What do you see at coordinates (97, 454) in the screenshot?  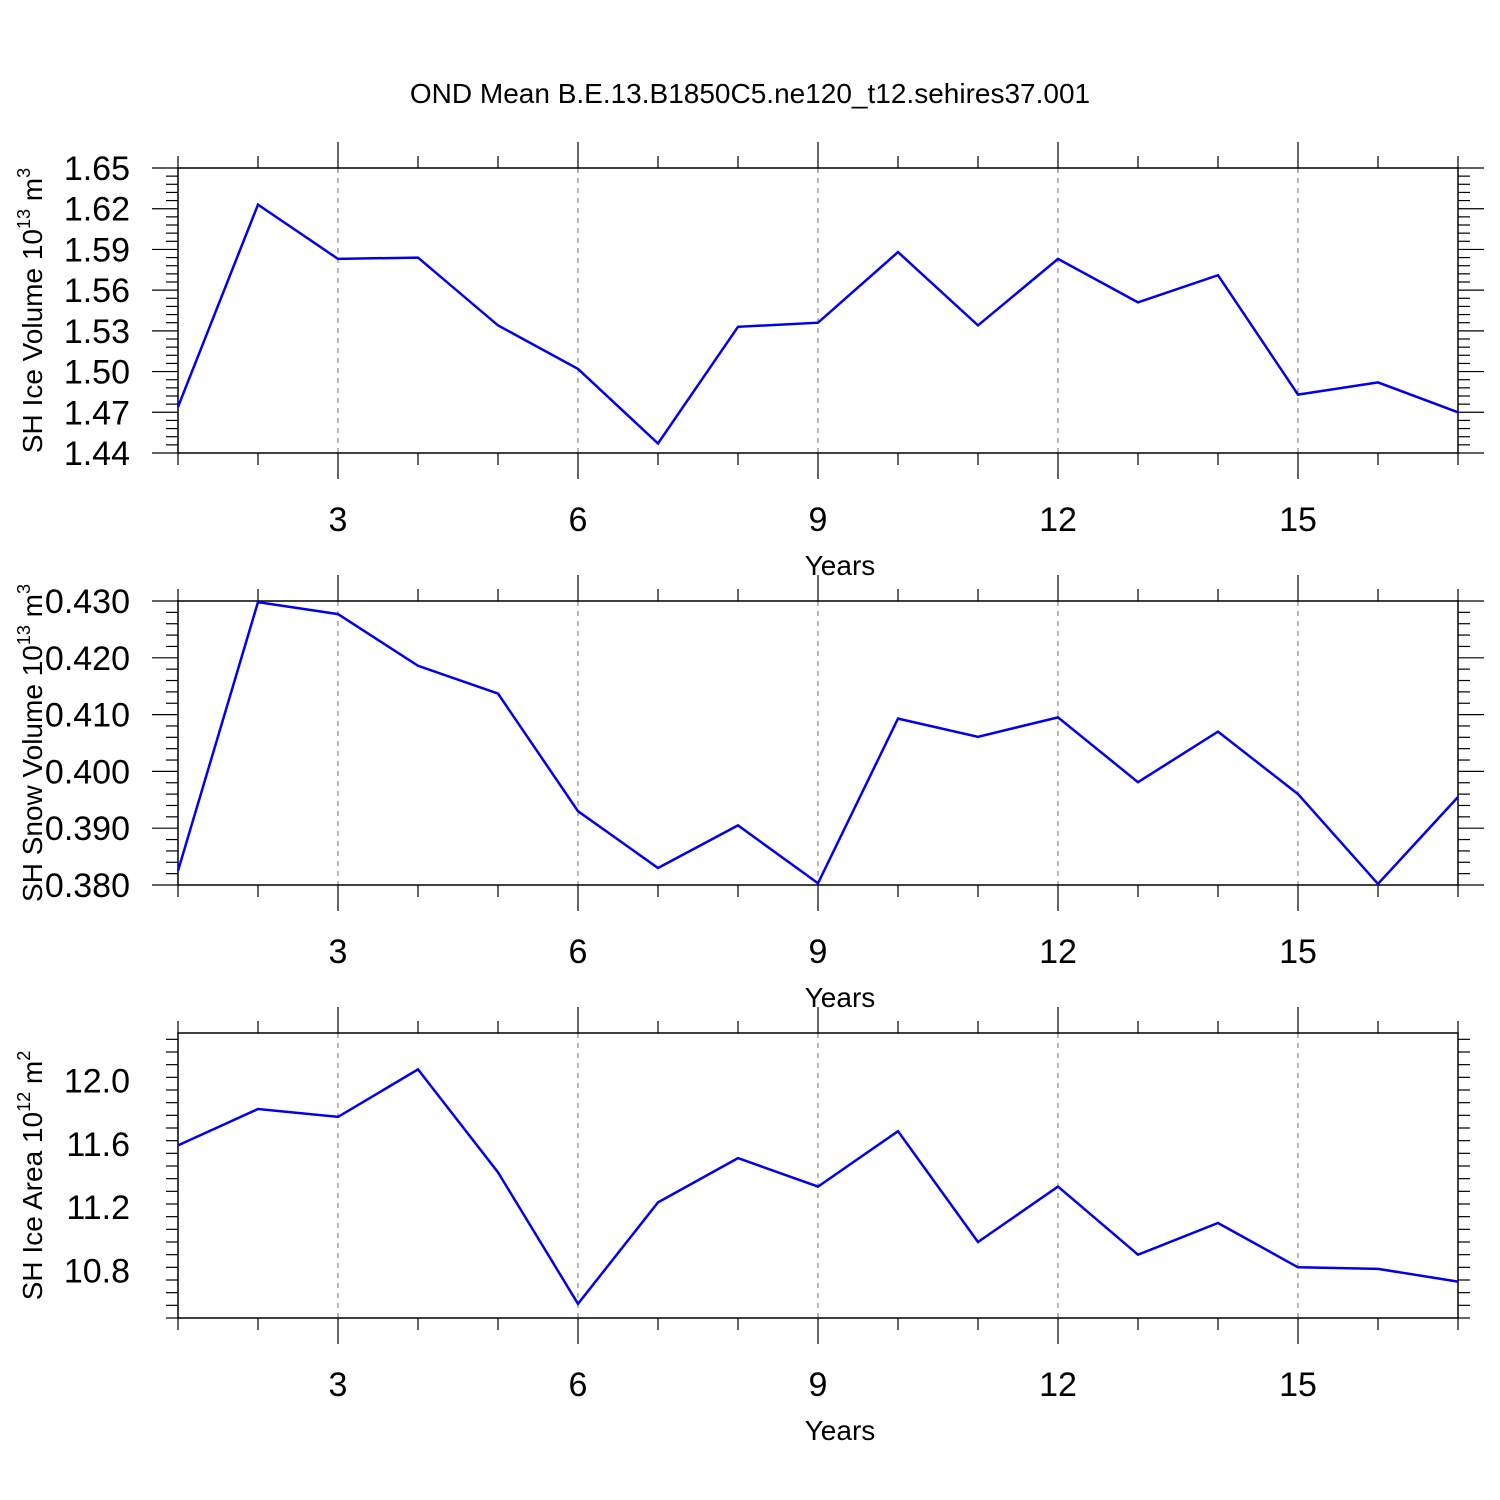 I see `y-tick-label: 1.44` at bounding box center [97, 454].